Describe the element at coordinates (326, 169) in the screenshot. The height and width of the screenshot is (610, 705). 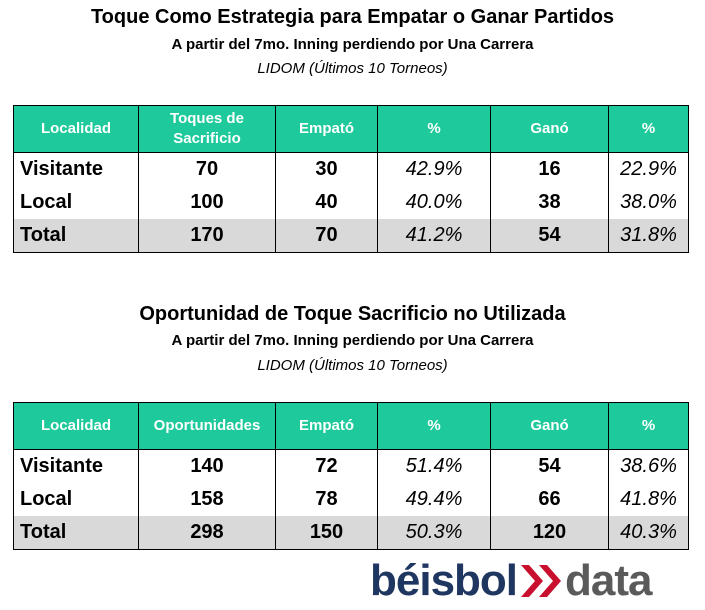
I see `table-cell: 30` at that location.